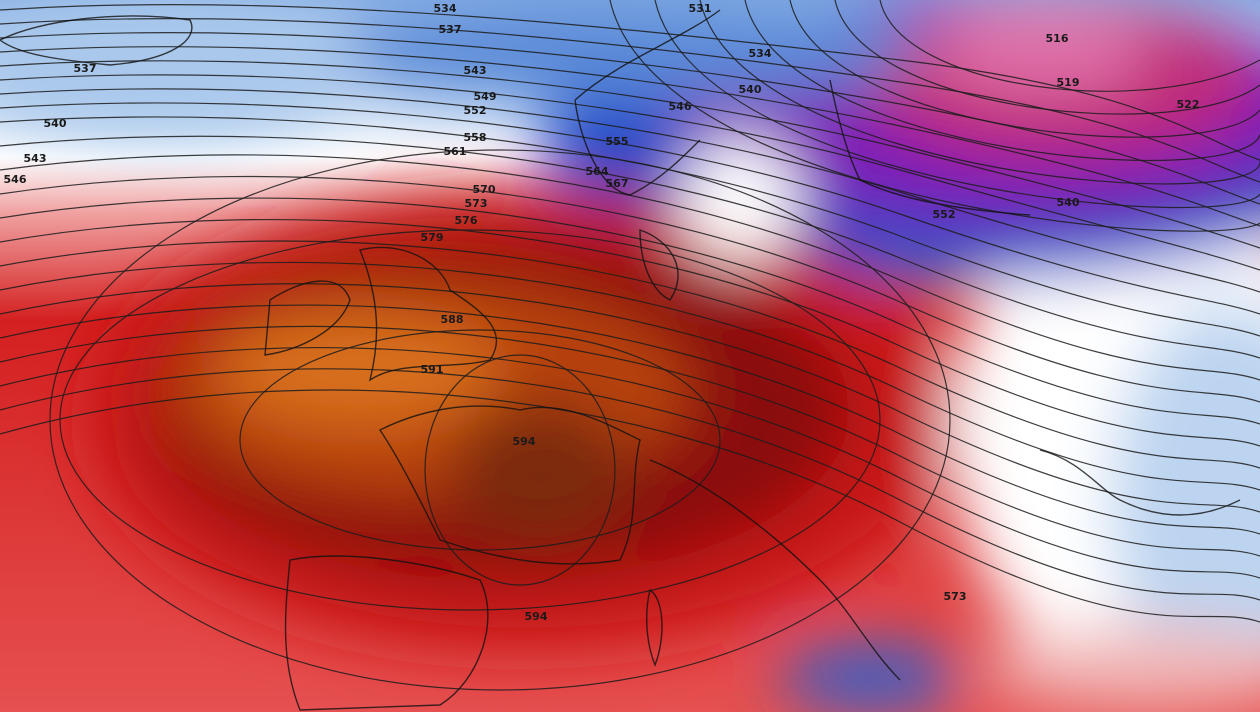 This screenshot has height=712, width=1260. Describe the element at coordinates (452, 319) in the screenshot. I see `contour-label: 588` at that location.